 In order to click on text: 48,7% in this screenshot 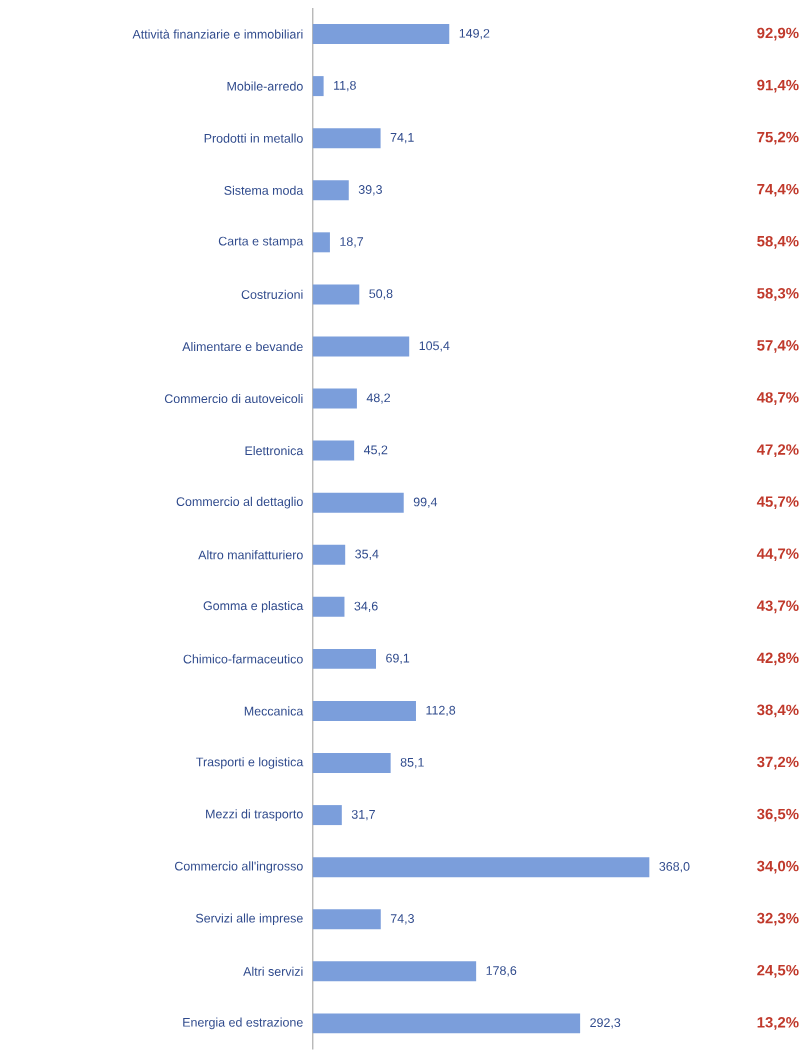, I will do `click(778, 398)`.